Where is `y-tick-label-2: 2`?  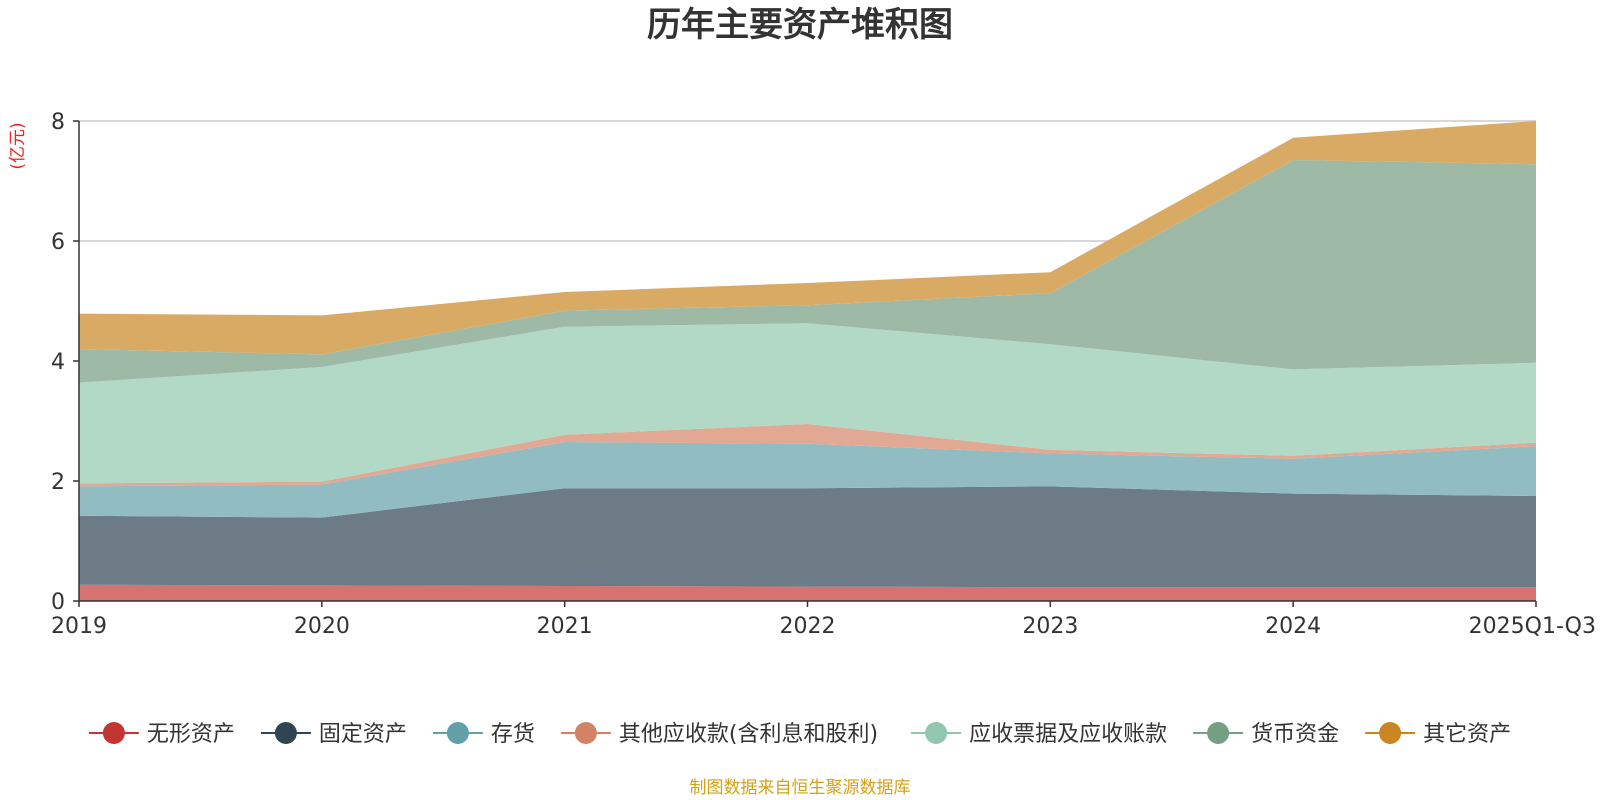
y-tick-label-2: 2 is located at coordinates (58, 482).